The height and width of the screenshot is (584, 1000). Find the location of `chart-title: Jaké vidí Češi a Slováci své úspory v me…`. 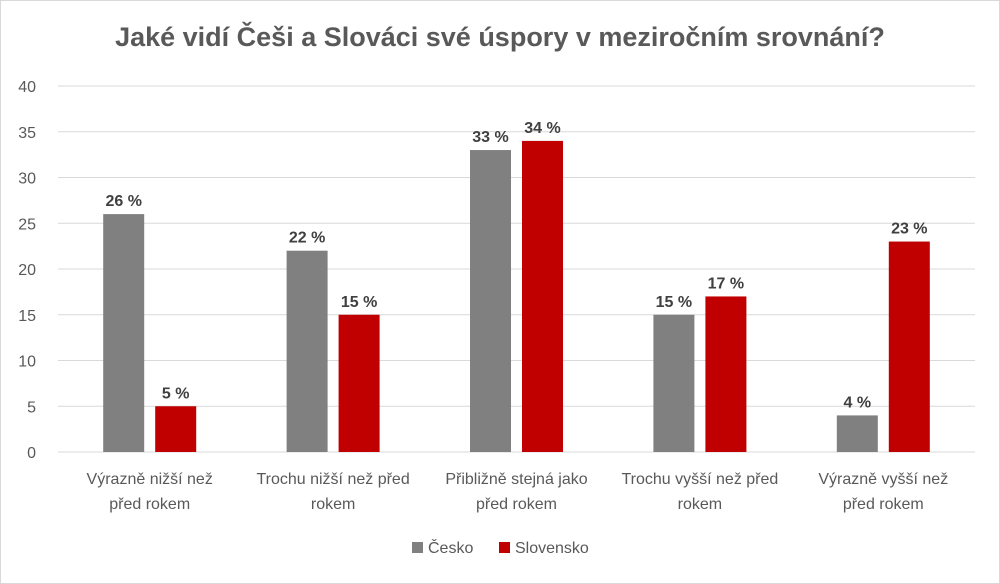

chart-title: Jaké vidí Češi a Slováci své úspory v me… is located at coordinates (500, 37).